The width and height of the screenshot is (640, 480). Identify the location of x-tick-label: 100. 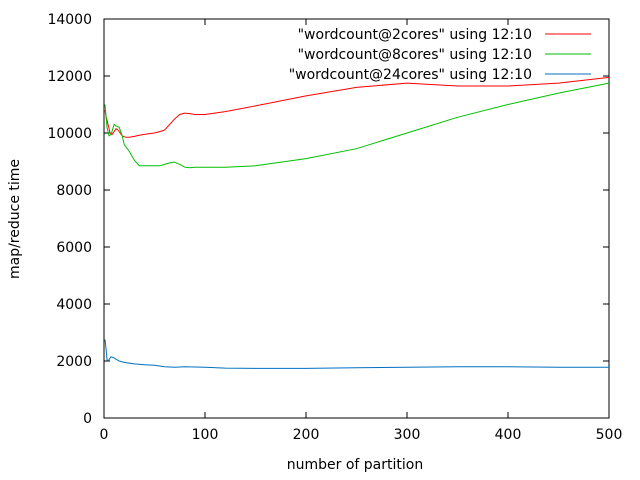
(205, 435).